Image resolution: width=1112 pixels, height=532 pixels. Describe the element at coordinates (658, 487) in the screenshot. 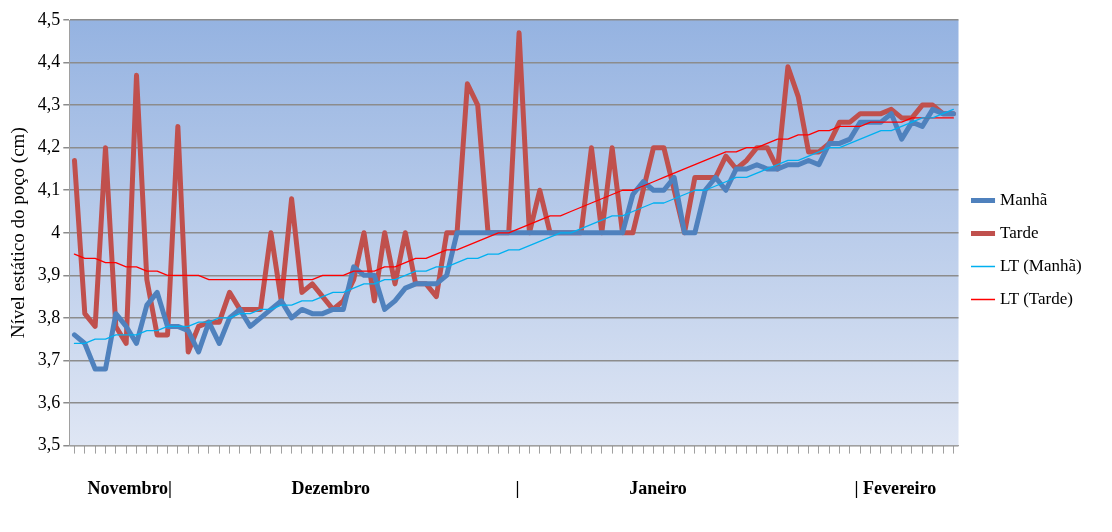

I see `text: Janeiro` at that location.